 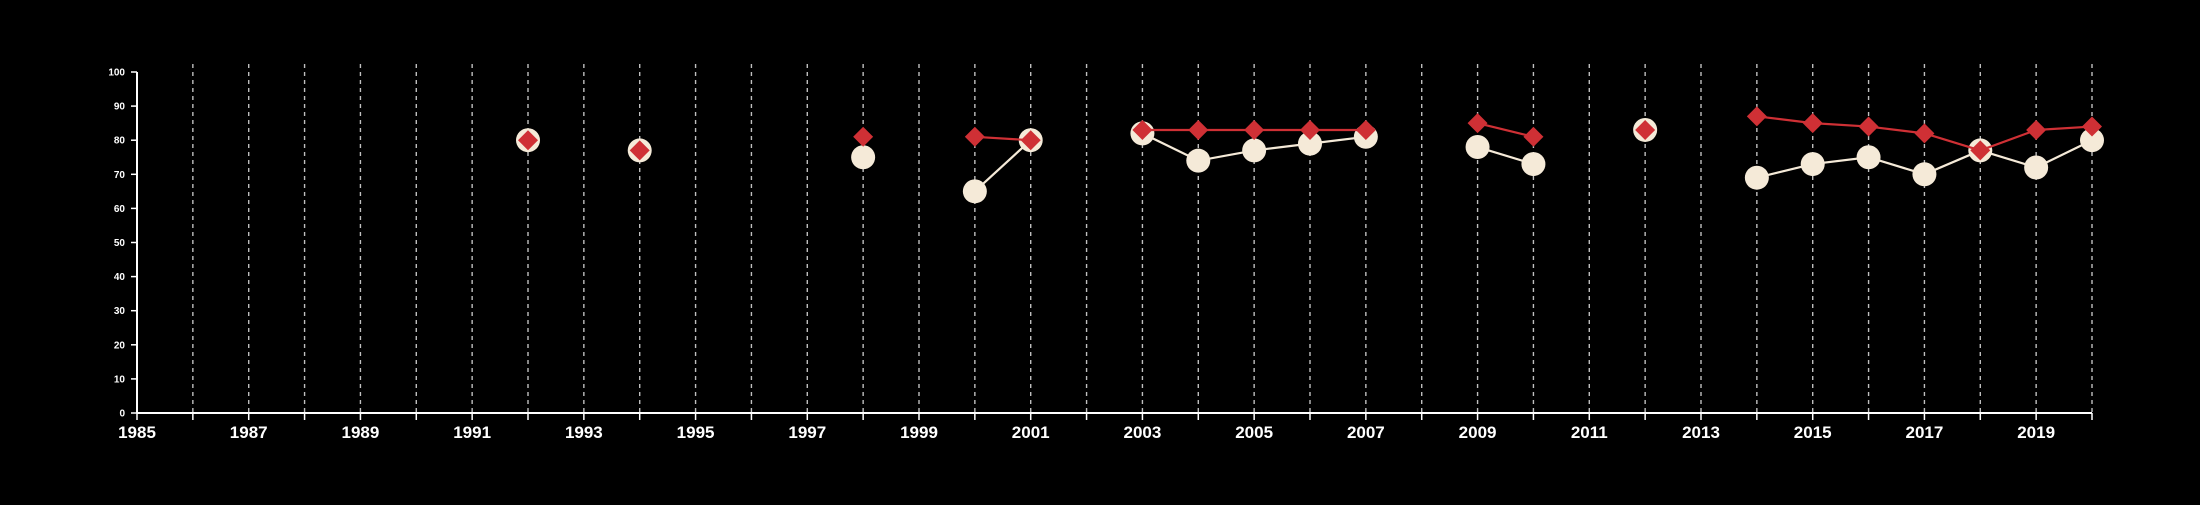 I want to click on y-tick-label: 80, so click(x=120, y=141).